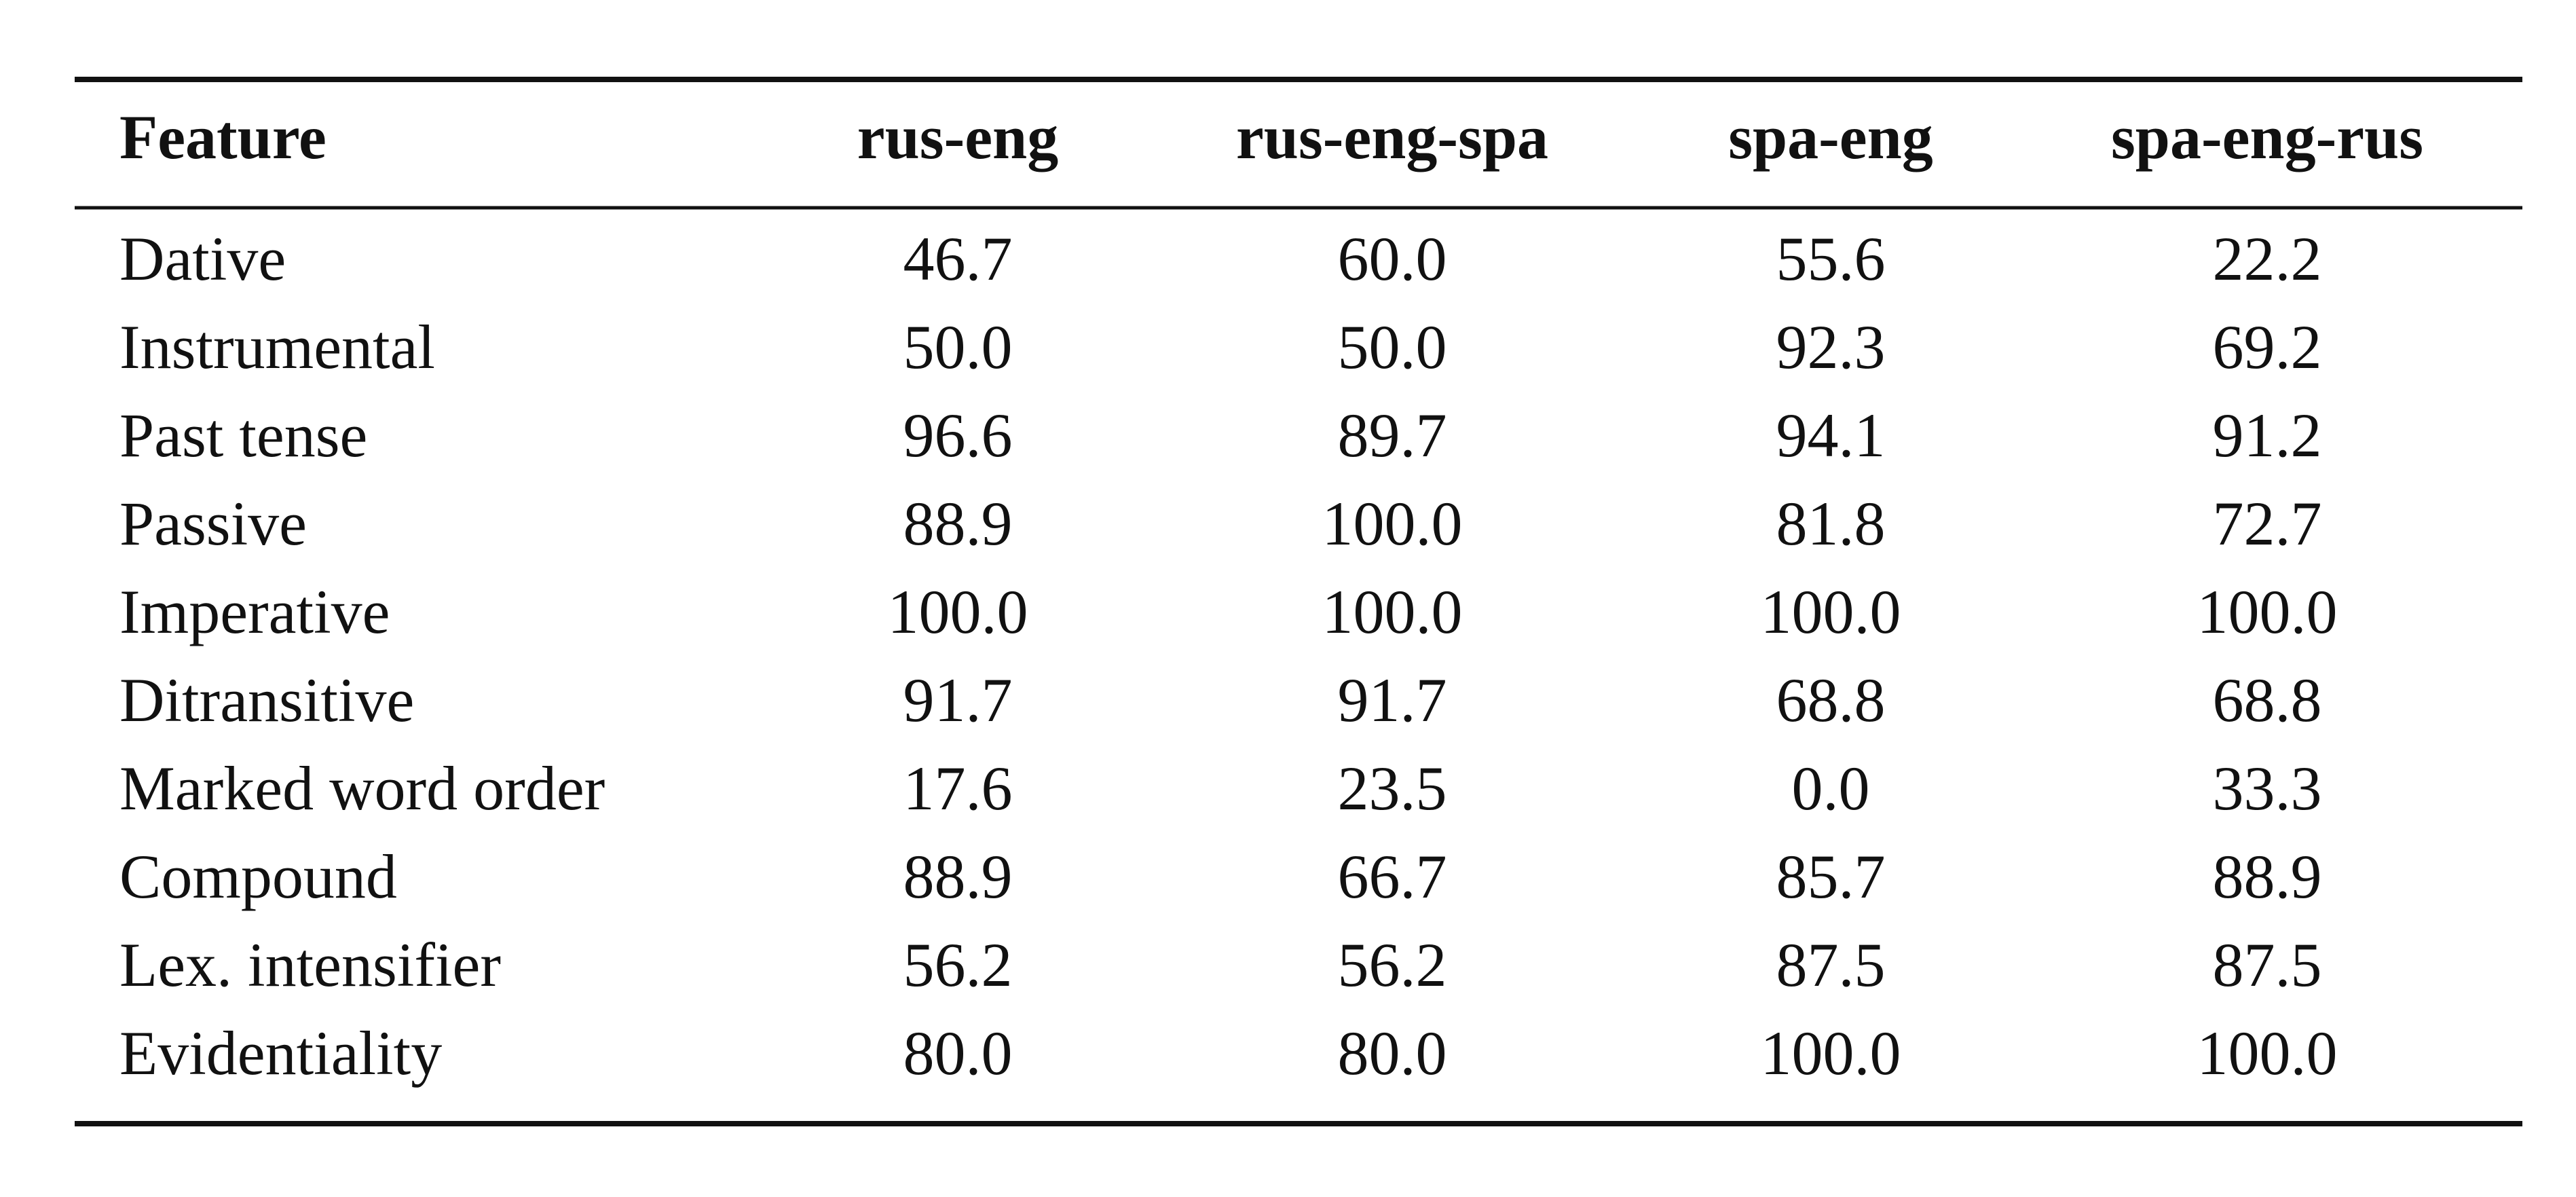 This screenshot has height=1197, width=2576. I want to click on cell-value: 33.3, so click(2268, 788).